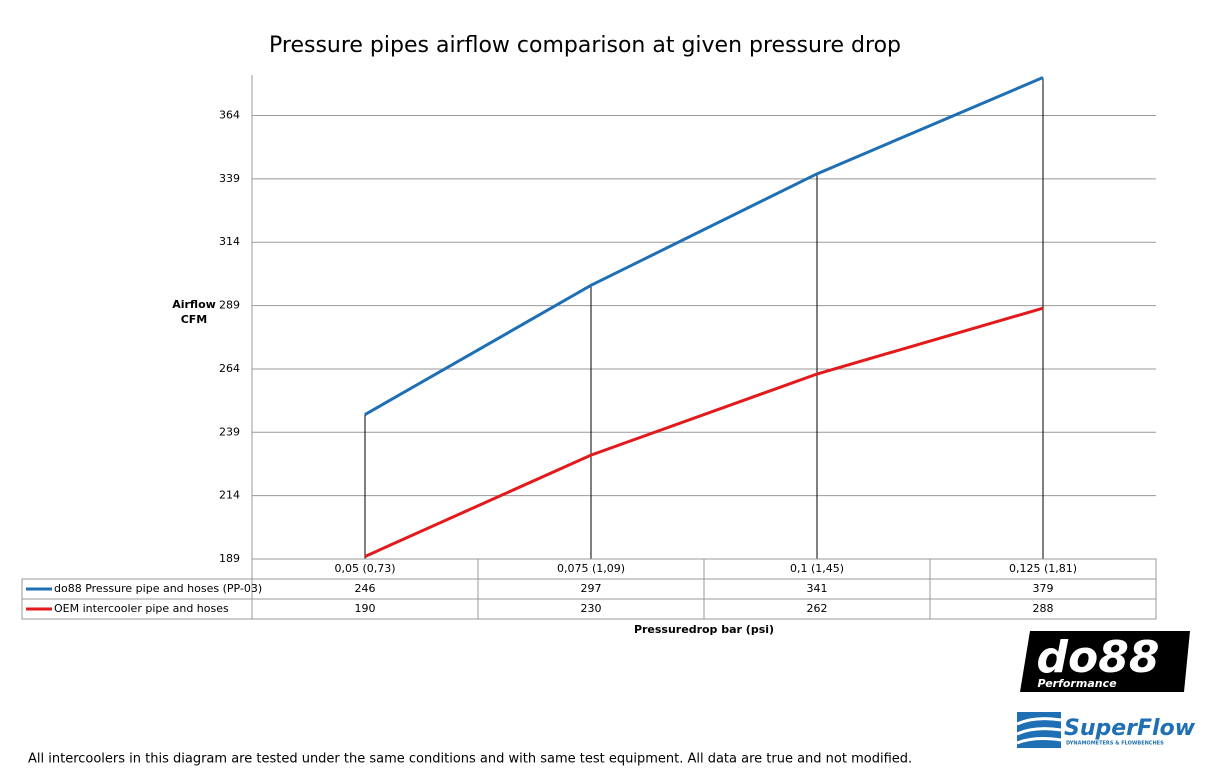  What do you see at coordinates (817, 588) in the screenshot?
I see `table-value: 341` at bounding box center [817, 588].